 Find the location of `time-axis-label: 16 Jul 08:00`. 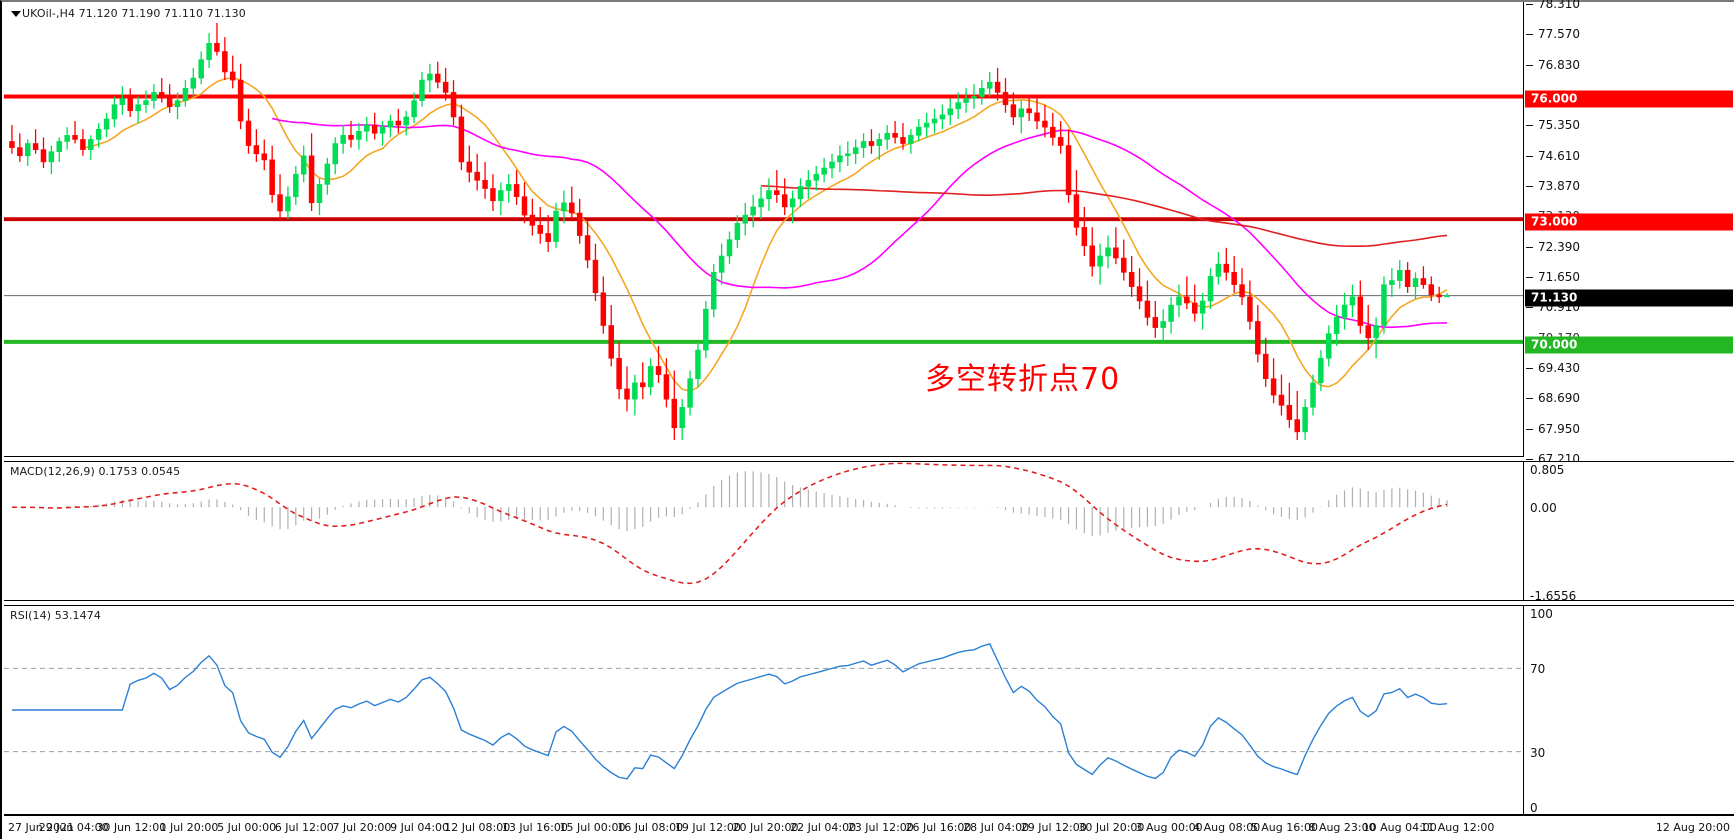

time-axis-label: 16 Jul 08:00 is located at coordinates (650, 827).